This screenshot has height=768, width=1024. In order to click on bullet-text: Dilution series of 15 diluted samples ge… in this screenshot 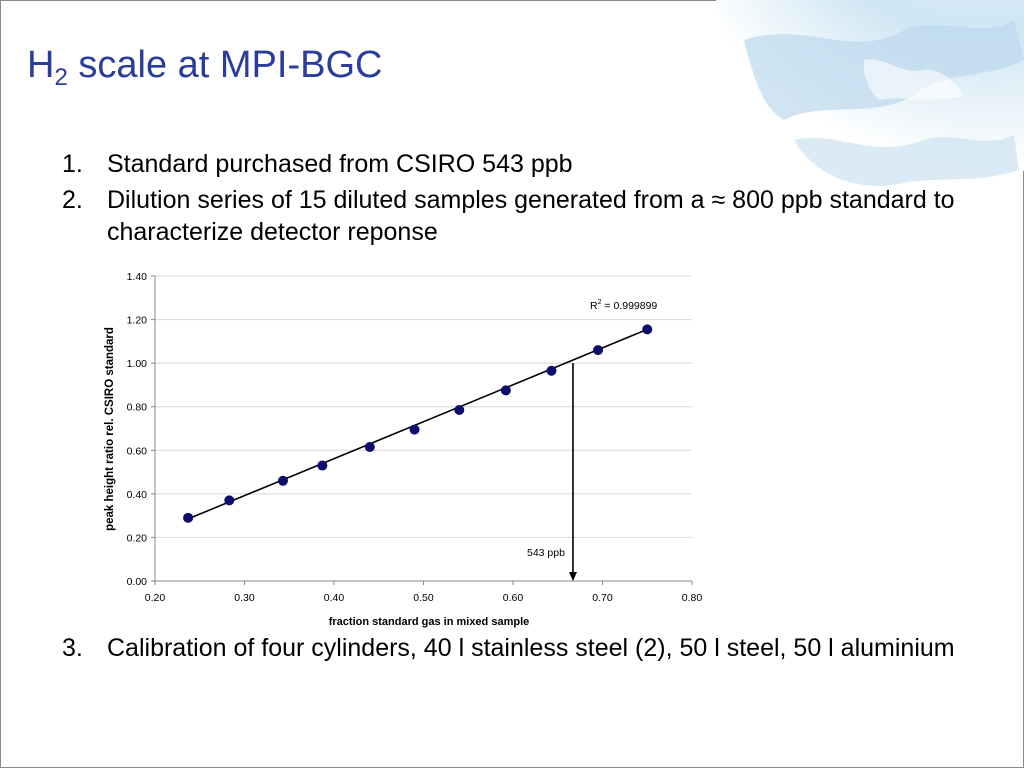, I will do `click(531, 216)`.